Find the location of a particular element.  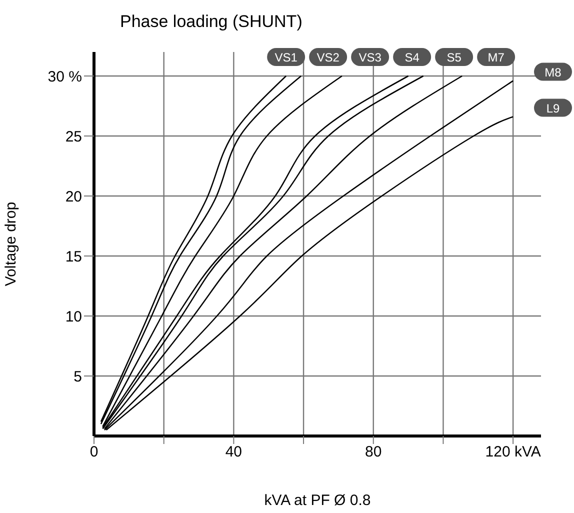

chart-title: Phase loading (SHUNT) is located at coordinates (211, 21).